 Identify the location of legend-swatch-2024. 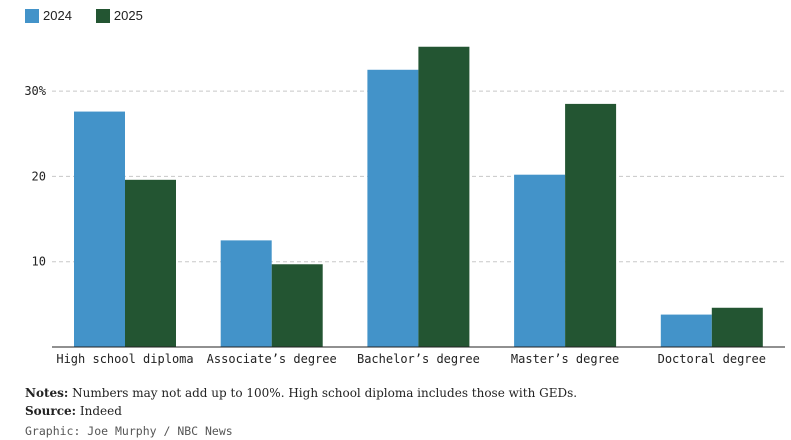
(32, 15).